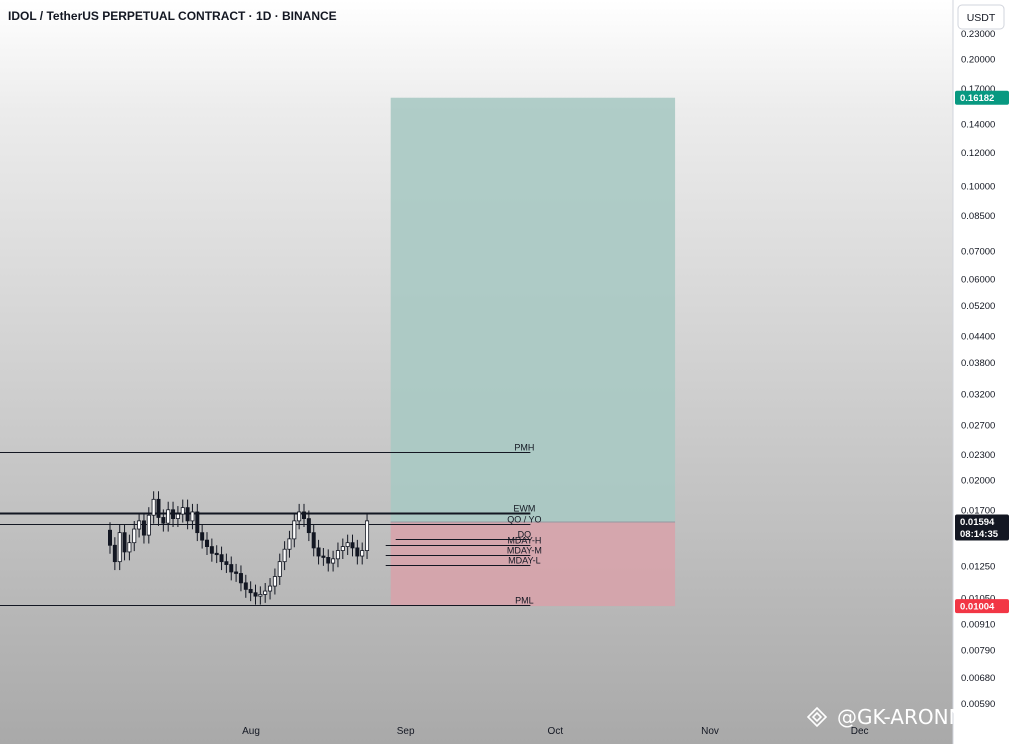 Image resolution: width=1011 pixels, height=744 pixels. I want to click on level-label-3: DO, so click(525, 535).